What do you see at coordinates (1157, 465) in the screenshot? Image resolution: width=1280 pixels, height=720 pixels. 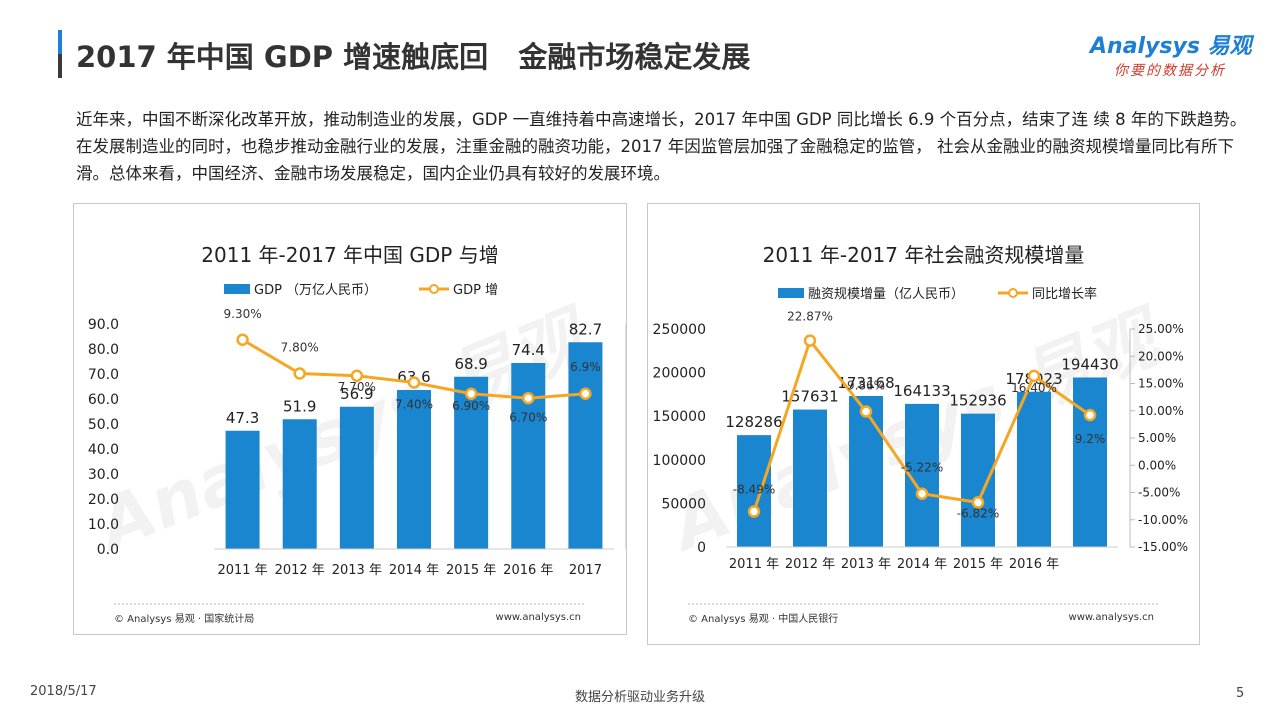 I see `y2-axis-tick-label: 0.00%` at bounding box center [1157, 465].